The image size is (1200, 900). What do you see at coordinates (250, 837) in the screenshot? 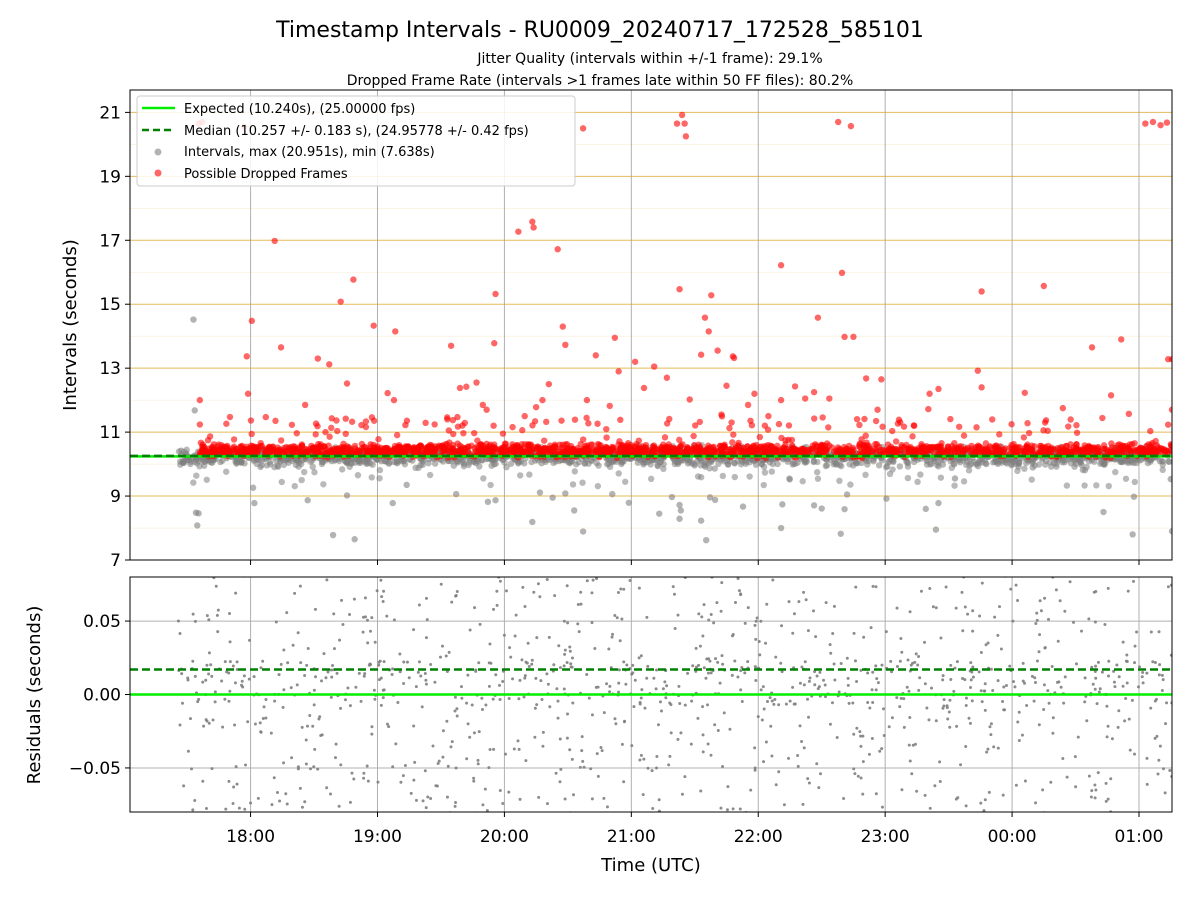
I see `x-tick-label: 18:00` at bounding box center [250, 837].